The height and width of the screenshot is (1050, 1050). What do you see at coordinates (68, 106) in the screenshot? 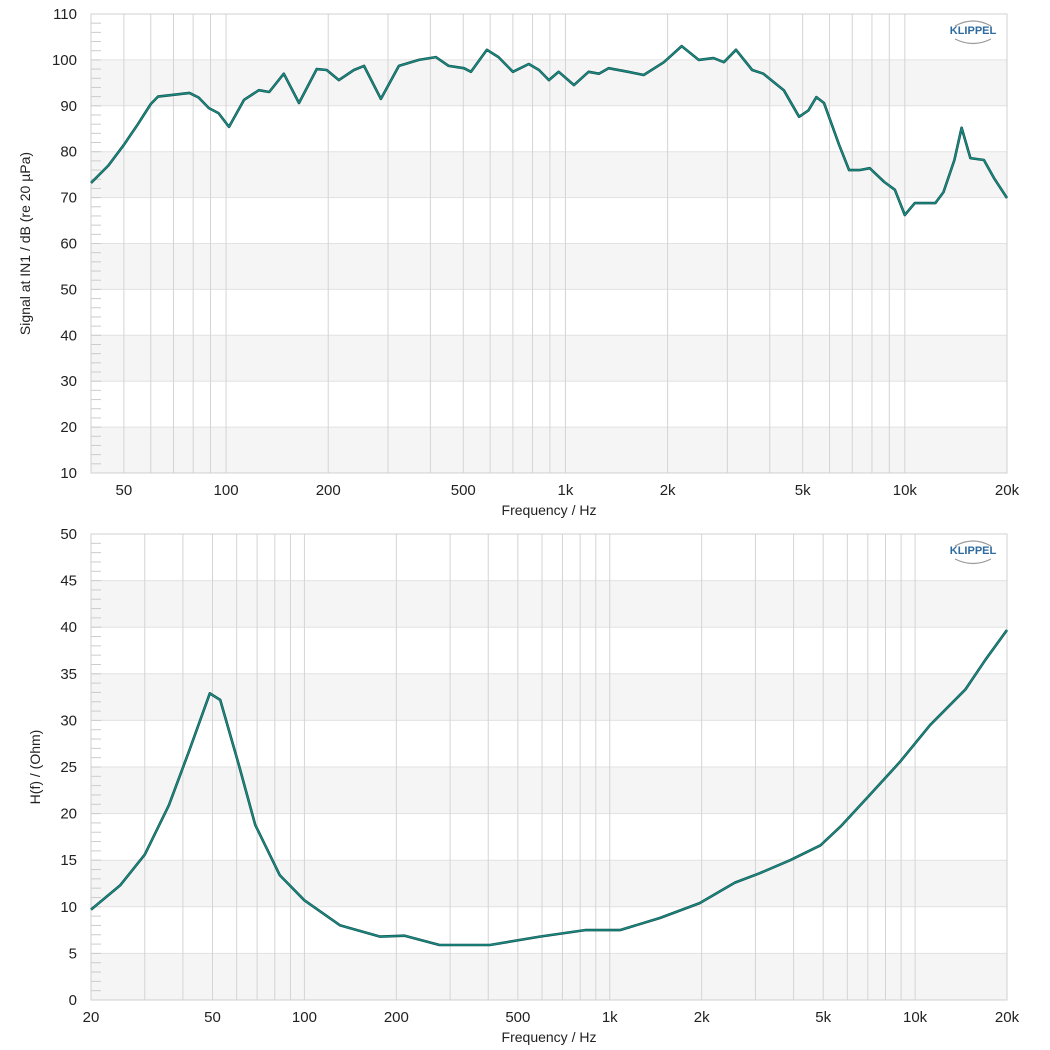
I see `y-tick-label: 90` at bounding box center [68, 106].